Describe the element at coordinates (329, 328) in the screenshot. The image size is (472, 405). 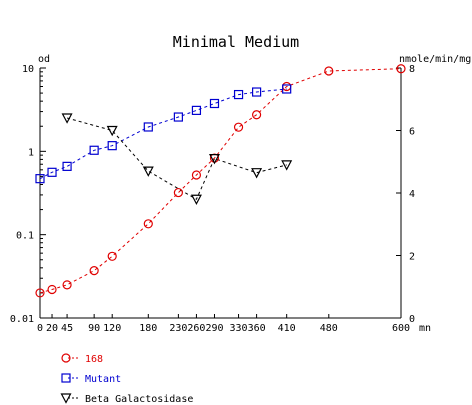
I see `x-tick-label: 480` at that location.